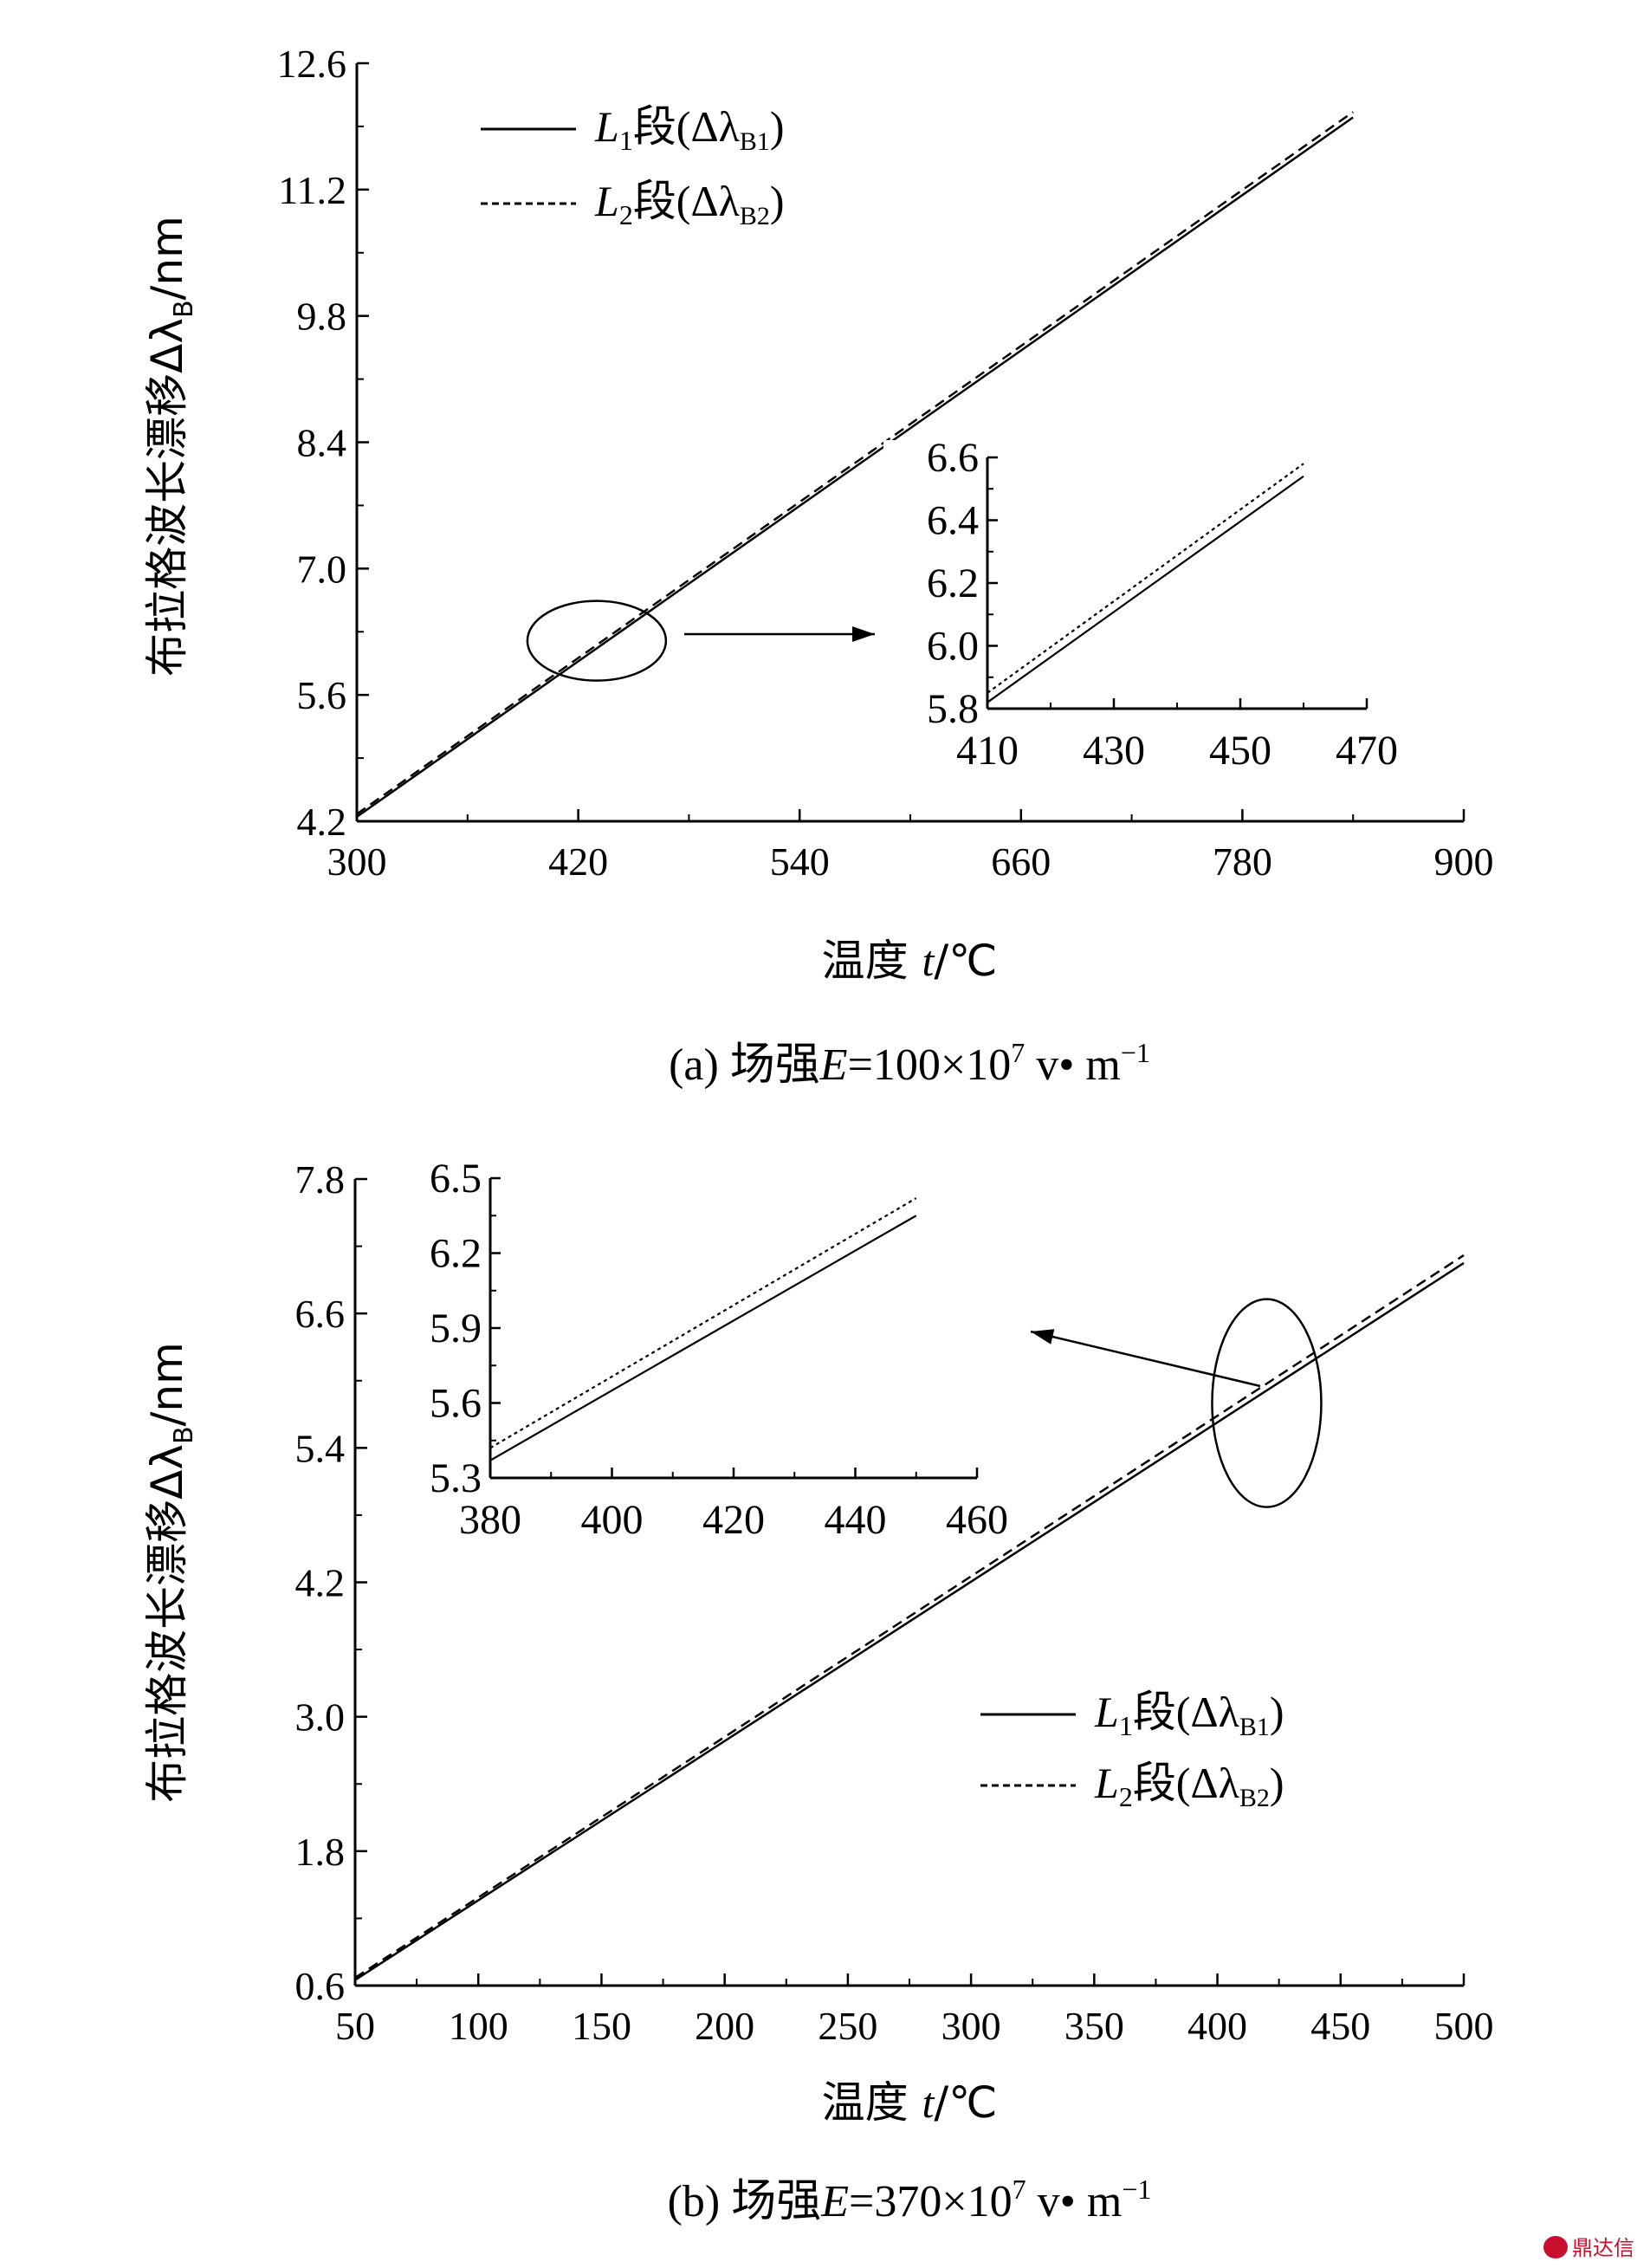 Image resolution: width=1637 pixels, height=2268 pixels. I want to click on x-tick-label: 660, so click(1021, 862).